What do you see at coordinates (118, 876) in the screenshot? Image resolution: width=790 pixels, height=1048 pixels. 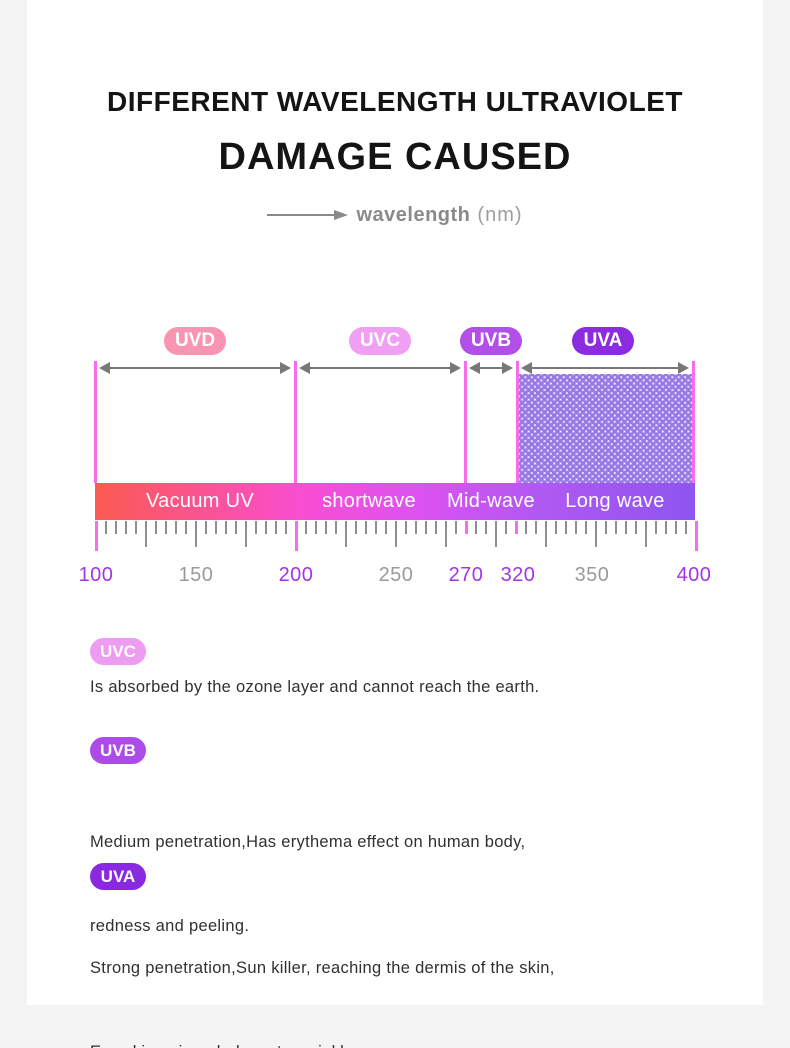 I see `section-pill-uva: UVA` at bounding box center [118, 876].